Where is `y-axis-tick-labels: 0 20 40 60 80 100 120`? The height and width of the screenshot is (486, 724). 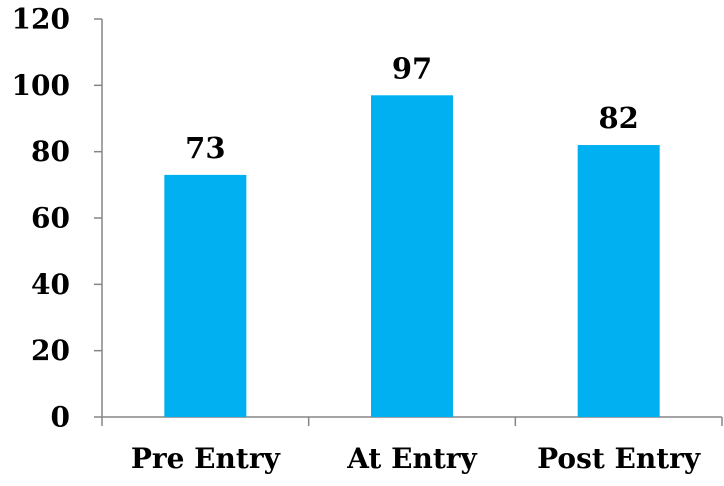
y-axis-tick-labels: 0 20 40 60 80 100 120 is located at coordinates (41, 218).